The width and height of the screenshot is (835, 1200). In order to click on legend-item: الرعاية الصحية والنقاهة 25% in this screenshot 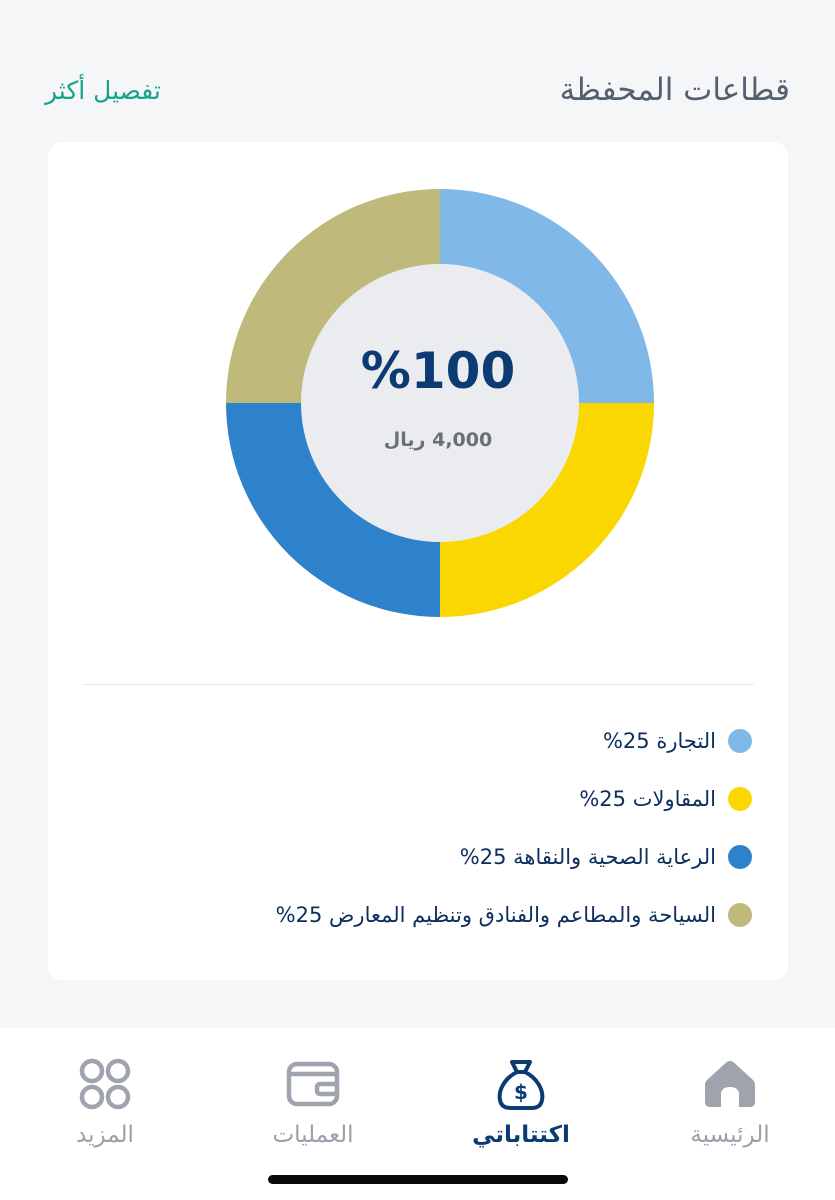, I will do `click(606, 857)`.